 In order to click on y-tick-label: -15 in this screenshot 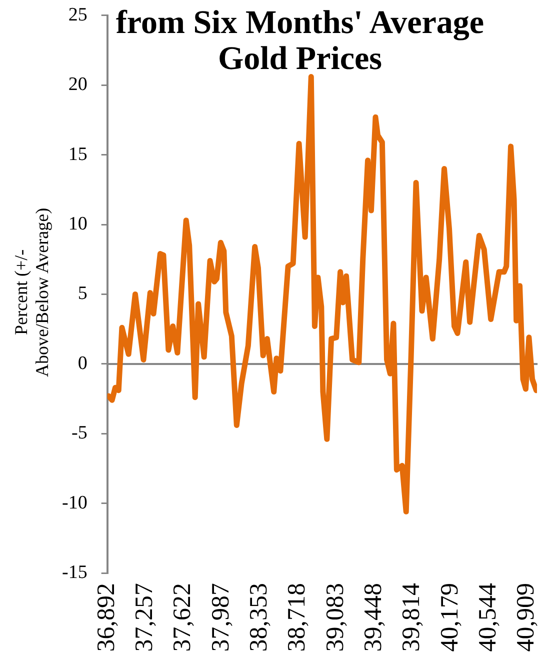, I will do `click(75, 572)`.